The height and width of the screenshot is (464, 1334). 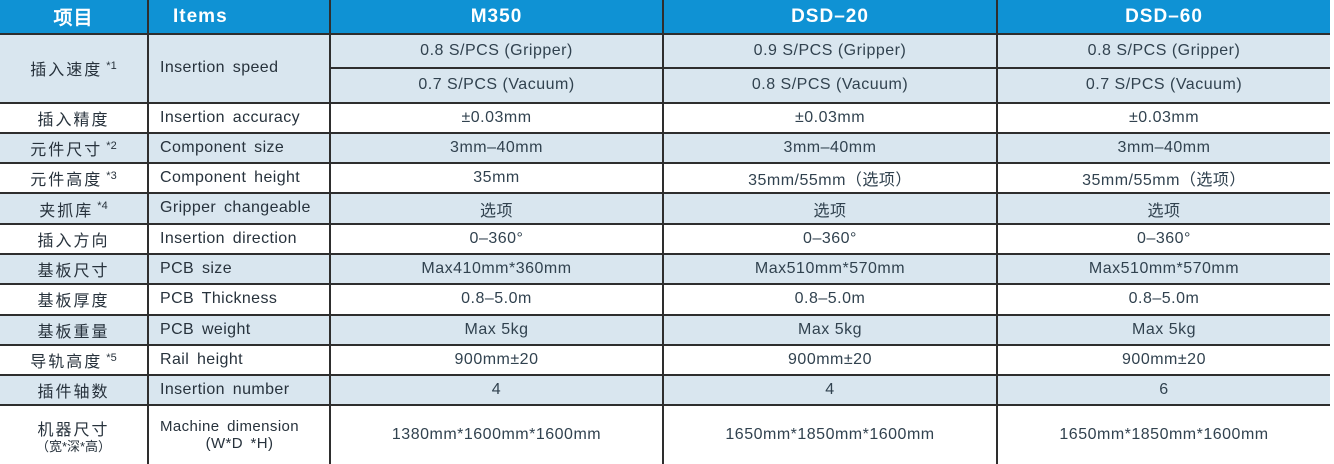 I want to click on label-en-text: Gripper changeable, so click(x=235, y=208).